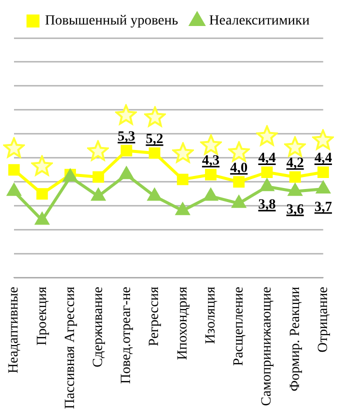 This screenshot has width=343, height=412. What do you see at coordinates (14, 330) in the screenshot?
I see `x-tick-label: Неадаптивные` at bounding box center [14, 330].